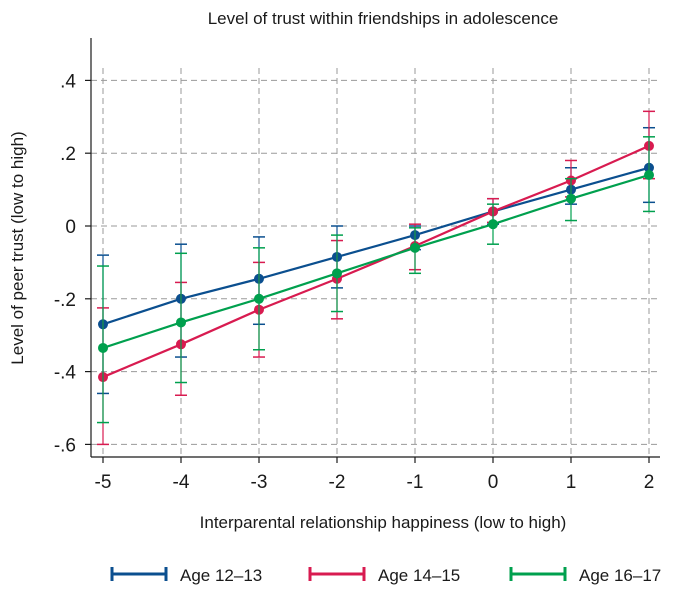 The image size is (674, 590). What do you see at coordinates (65, 445) in the screenshot?
I see `y-tick-label: -.6` at bounding box center [65, 445].